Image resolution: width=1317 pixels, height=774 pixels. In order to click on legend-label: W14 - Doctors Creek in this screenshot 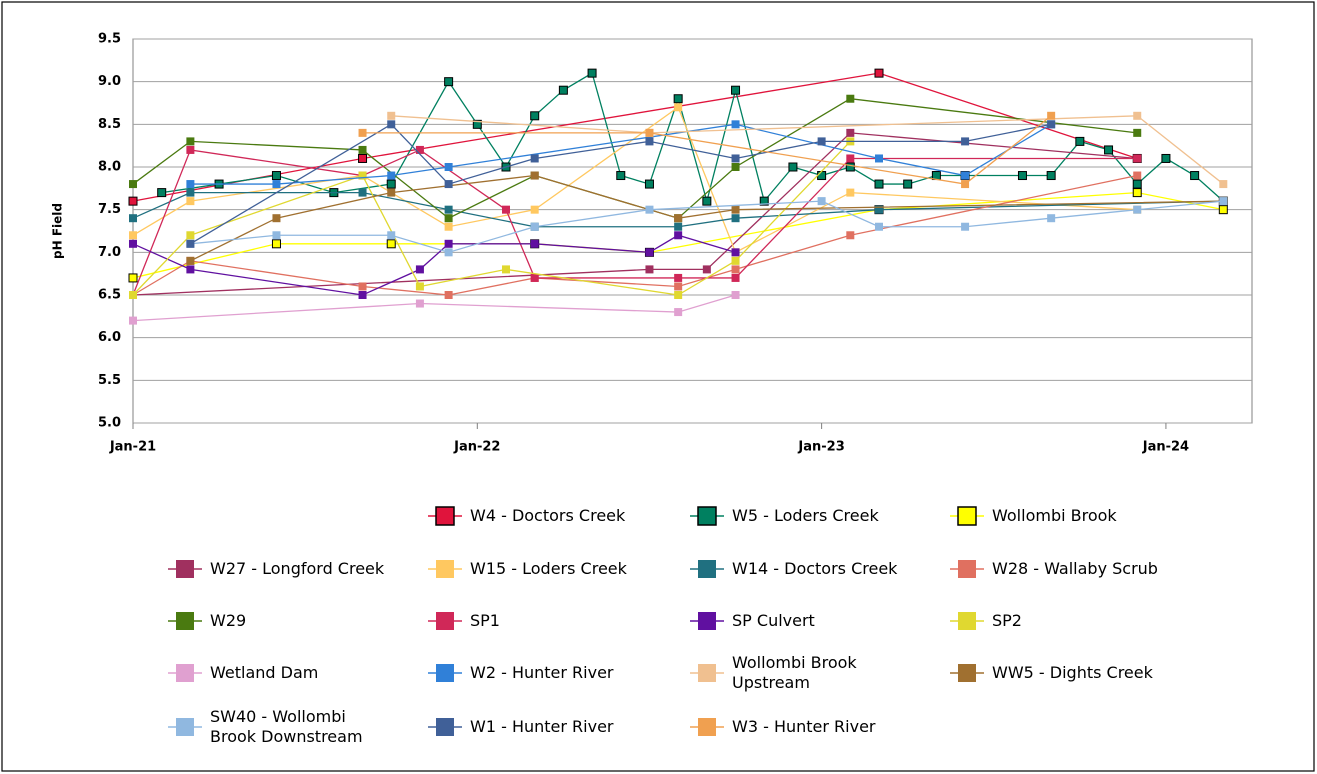, I will do `click(815, 568)`.